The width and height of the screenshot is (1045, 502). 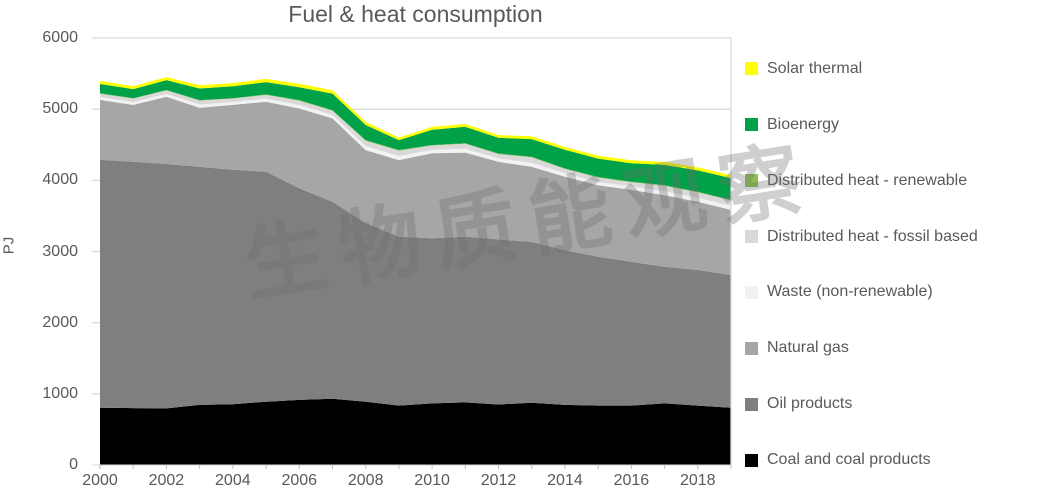 What do you see at coordinates (751, 181) in the screenshot?
I see `legend-swatch-dh_renewable` at bounding box center [751, 181].